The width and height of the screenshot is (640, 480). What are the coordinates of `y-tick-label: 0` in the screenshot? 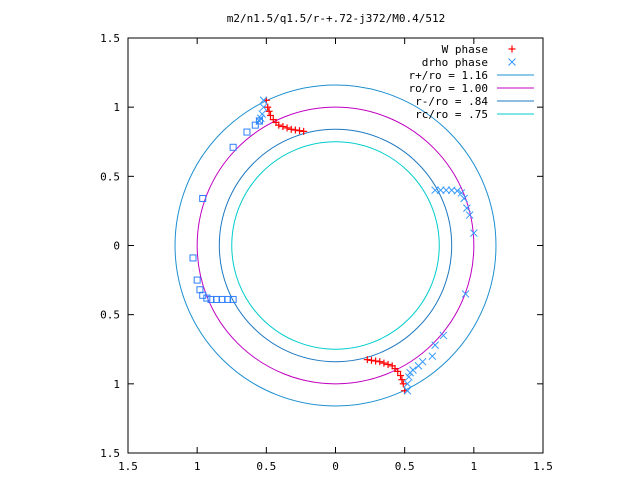 It's located at (116, 246).